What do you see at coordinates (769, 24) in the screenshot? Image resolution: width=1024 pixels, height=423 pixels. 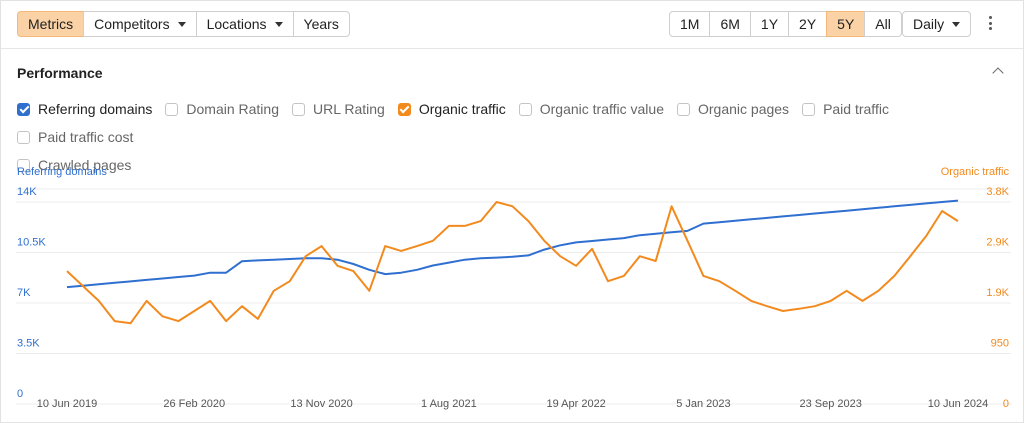 I see `range-button: 1Y` at bounding box center [769, 24].